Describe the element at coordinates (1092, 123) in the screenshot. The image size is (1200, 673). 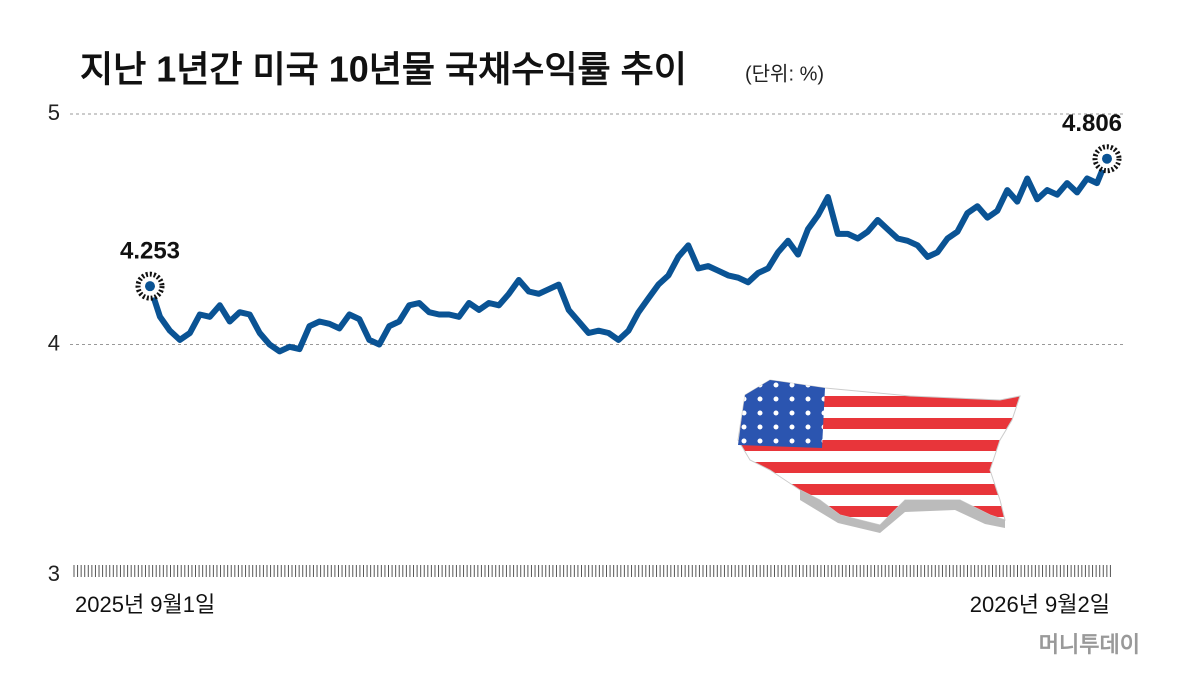
I see `data-label: 4.806` at that location.